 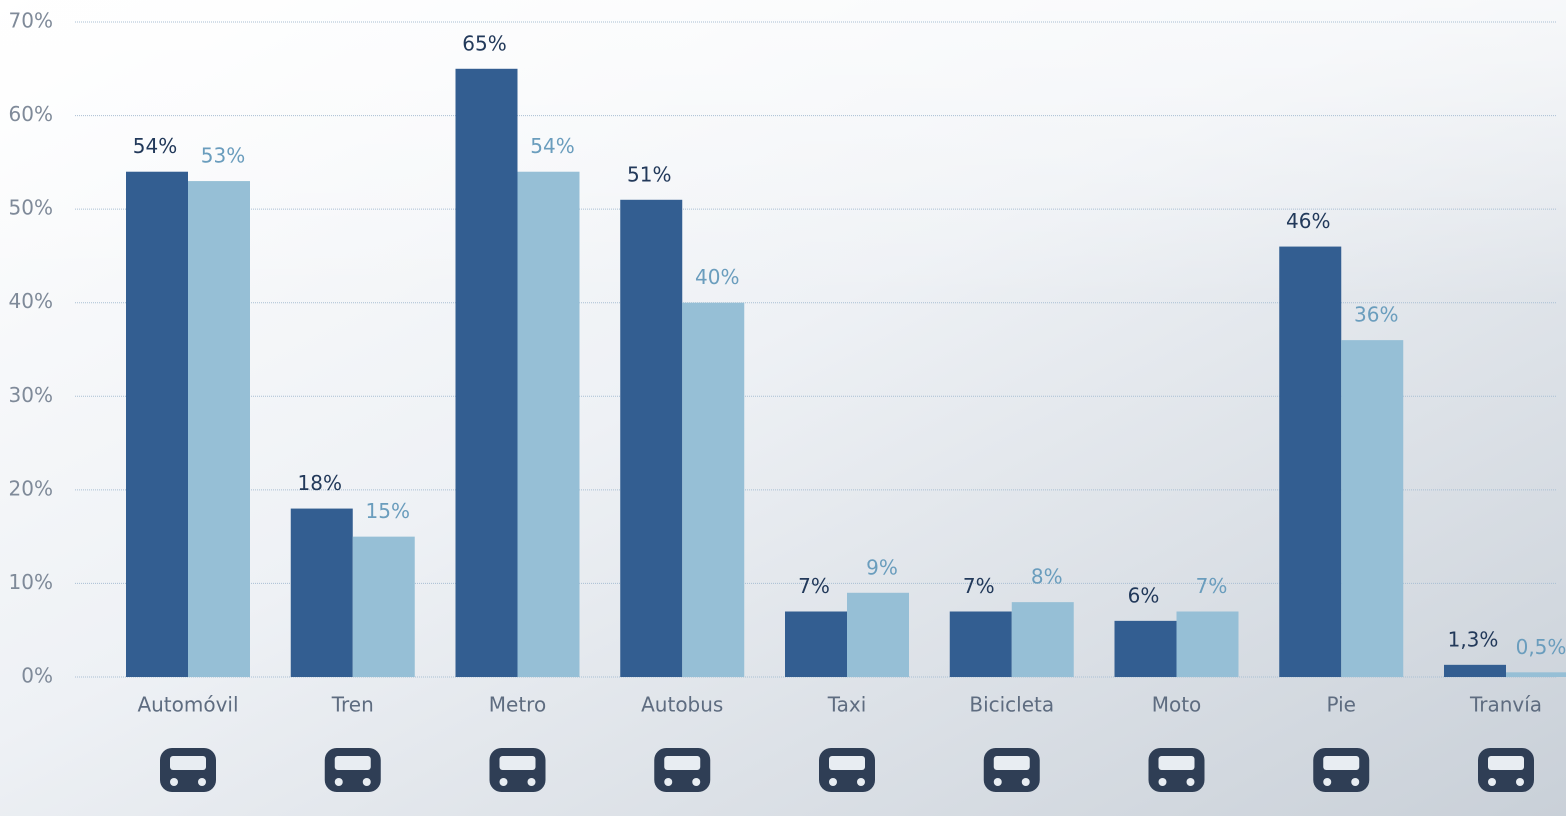 I want to click on value-label: 51%, so click(x=649, y=174).